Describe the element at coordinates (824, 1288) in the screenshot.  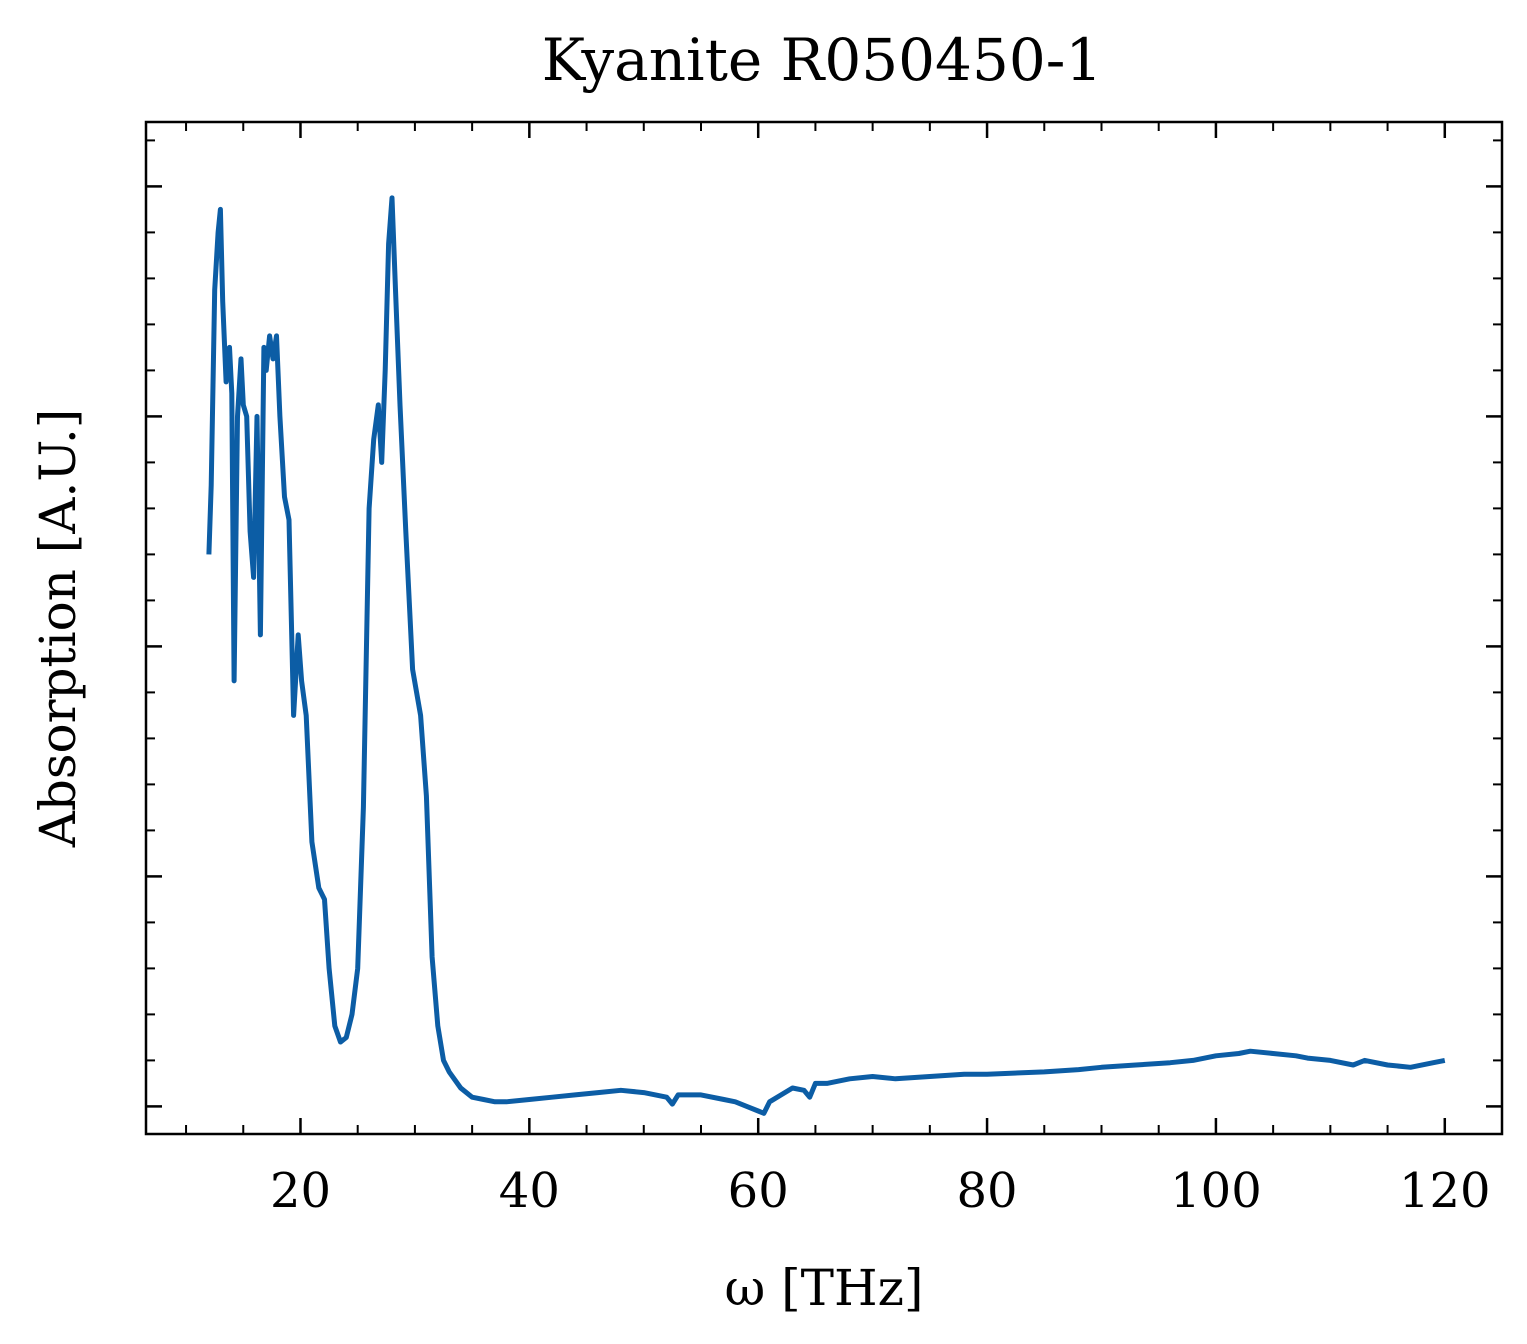
I see `x-axis-label: ω [THz]` at that location.